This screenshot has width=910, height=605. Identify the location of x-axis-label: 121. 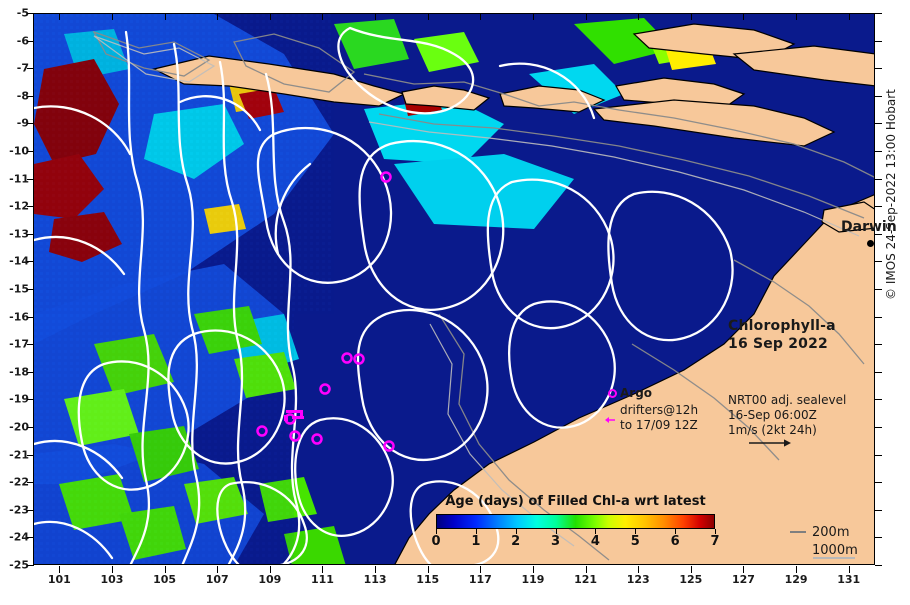
(586, 579).